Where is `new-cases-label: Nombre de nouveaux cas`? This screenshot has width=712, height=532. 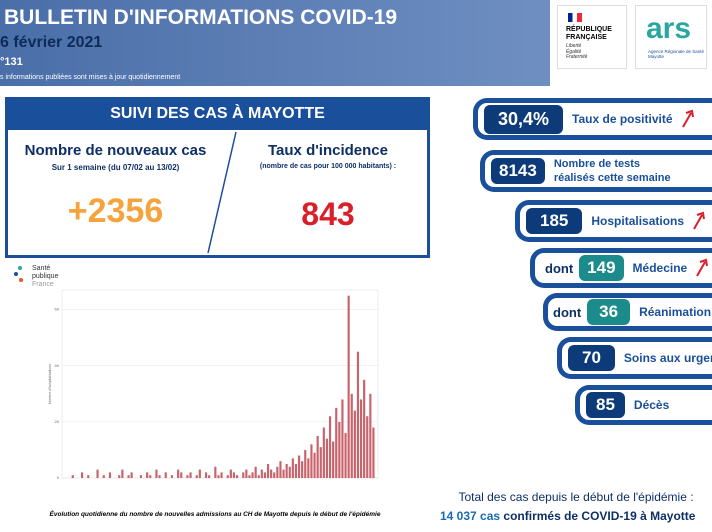
new-cases-label: Nombre de nouveaux cas is located at coordinates (115, 150).